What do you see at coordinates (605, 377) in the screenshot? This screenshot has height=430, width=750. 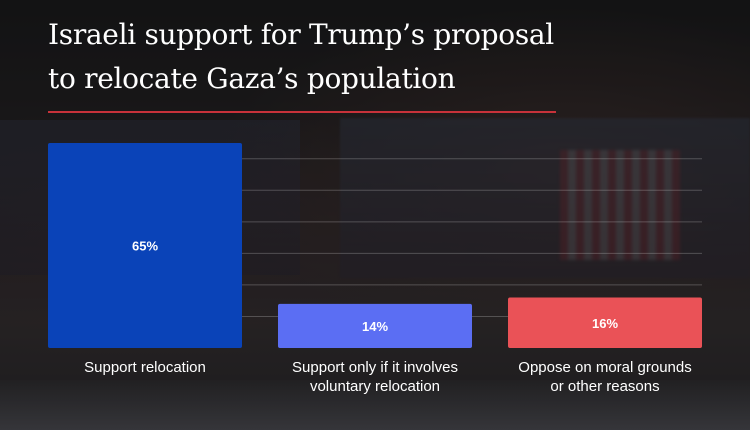 I see `category-label-2: Oppose on moral grounds or other reasons` at bounding box center [605, 377].